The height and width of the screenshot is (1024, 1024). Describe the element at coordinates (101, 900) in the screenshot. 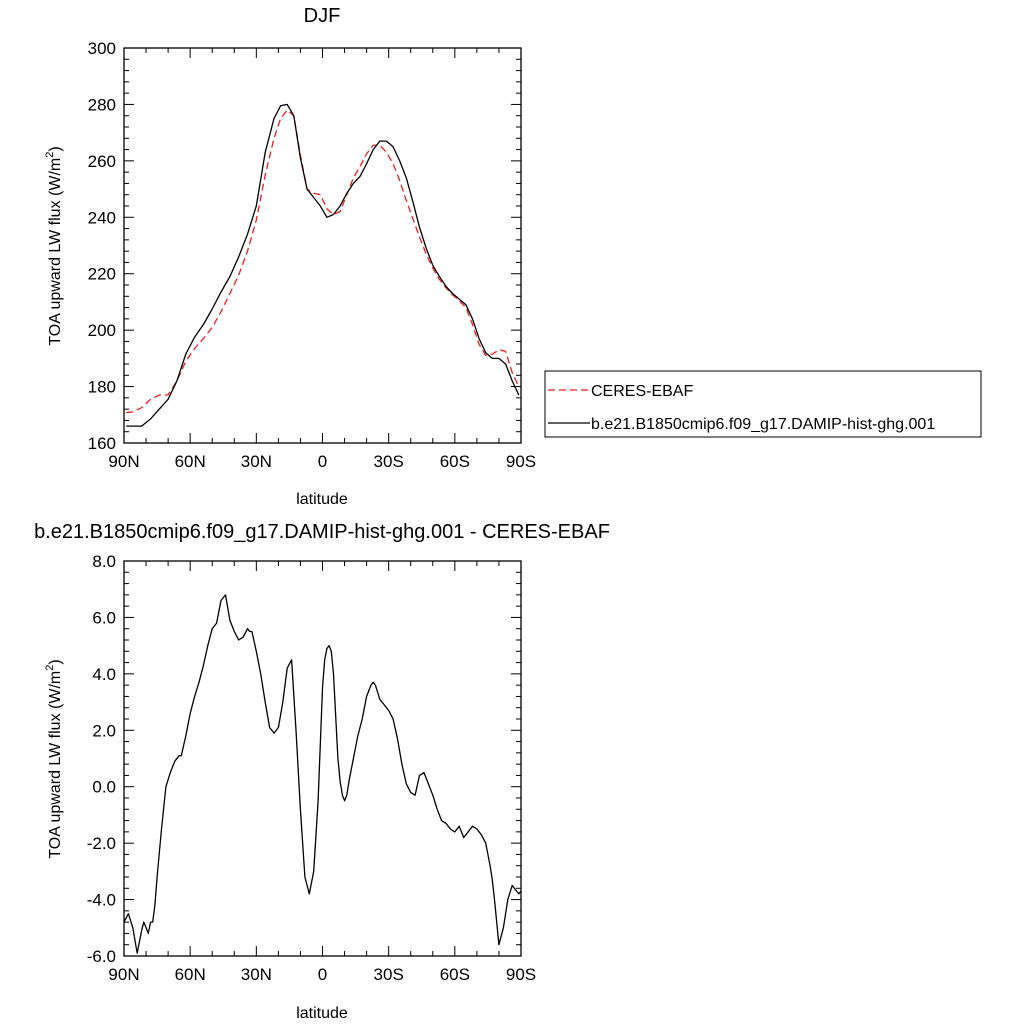

I see `y-tick-label: -4.0` at that location.